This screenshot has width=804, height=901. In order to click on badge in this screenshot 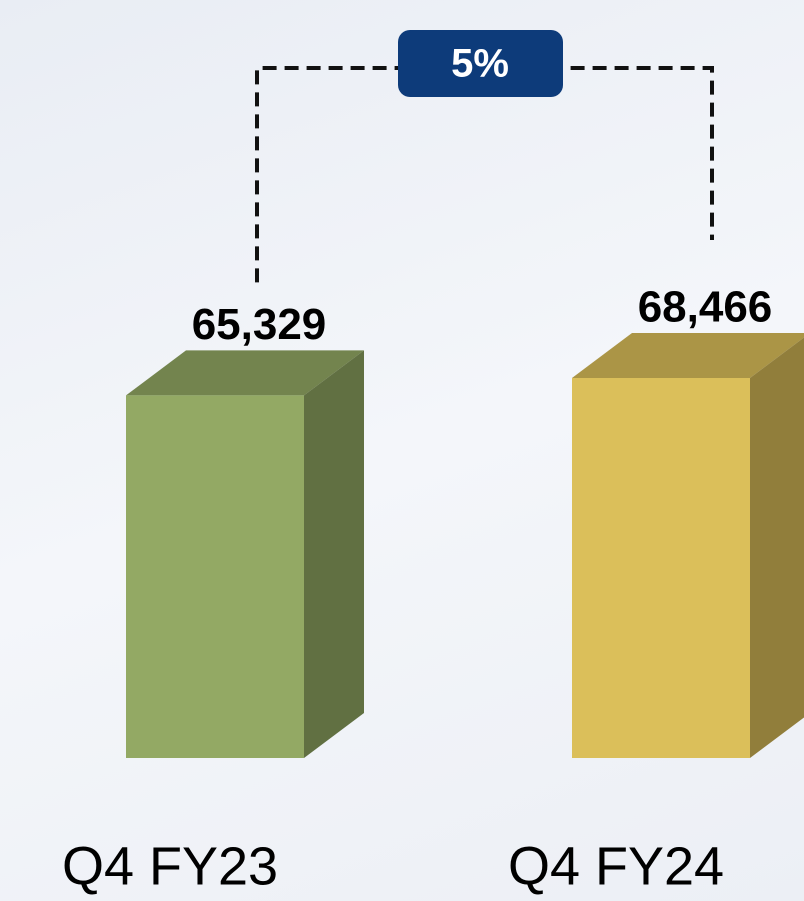, I will do `click(480, 63)`.